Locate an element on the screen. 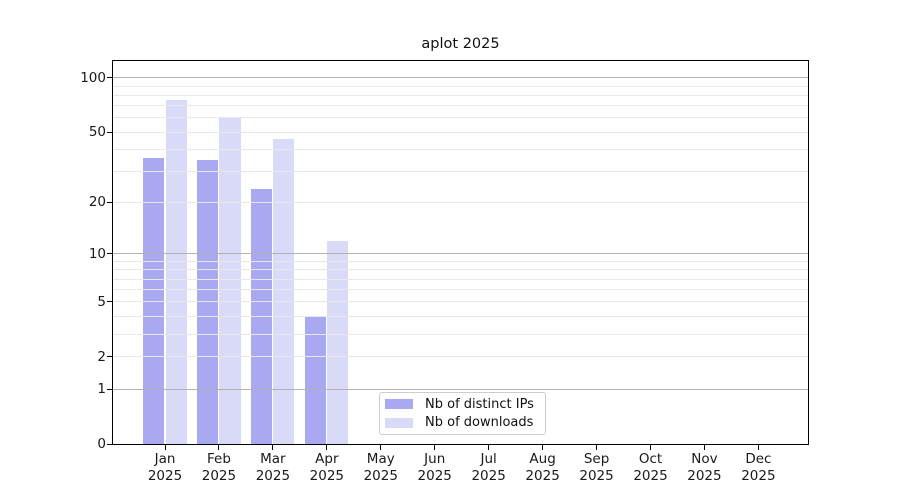 The height and width of the screenshot is (500, 900). y-tick-label: 100 is located at coordinates (93, 77).